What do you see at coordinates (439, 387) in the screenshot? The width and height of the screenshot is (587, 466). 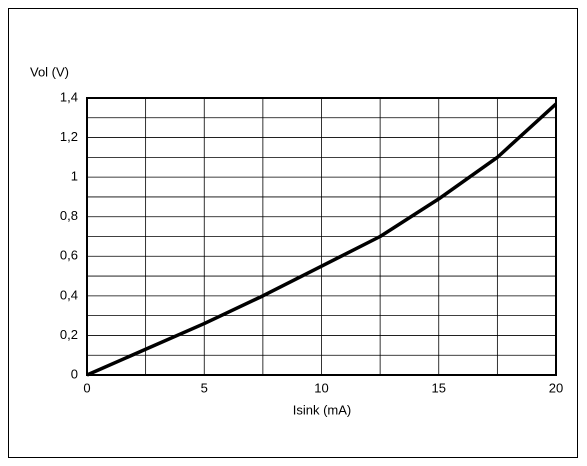 I see `x-tick-label: 15` at bounding box center [439, 387].